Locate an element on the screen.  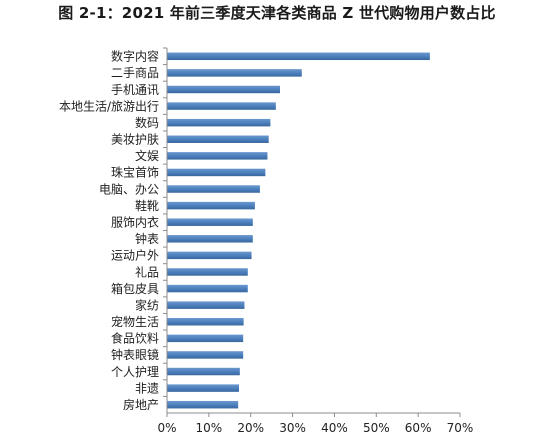
category-label: 珠宝首饰 is located at coordinates (135, 173).